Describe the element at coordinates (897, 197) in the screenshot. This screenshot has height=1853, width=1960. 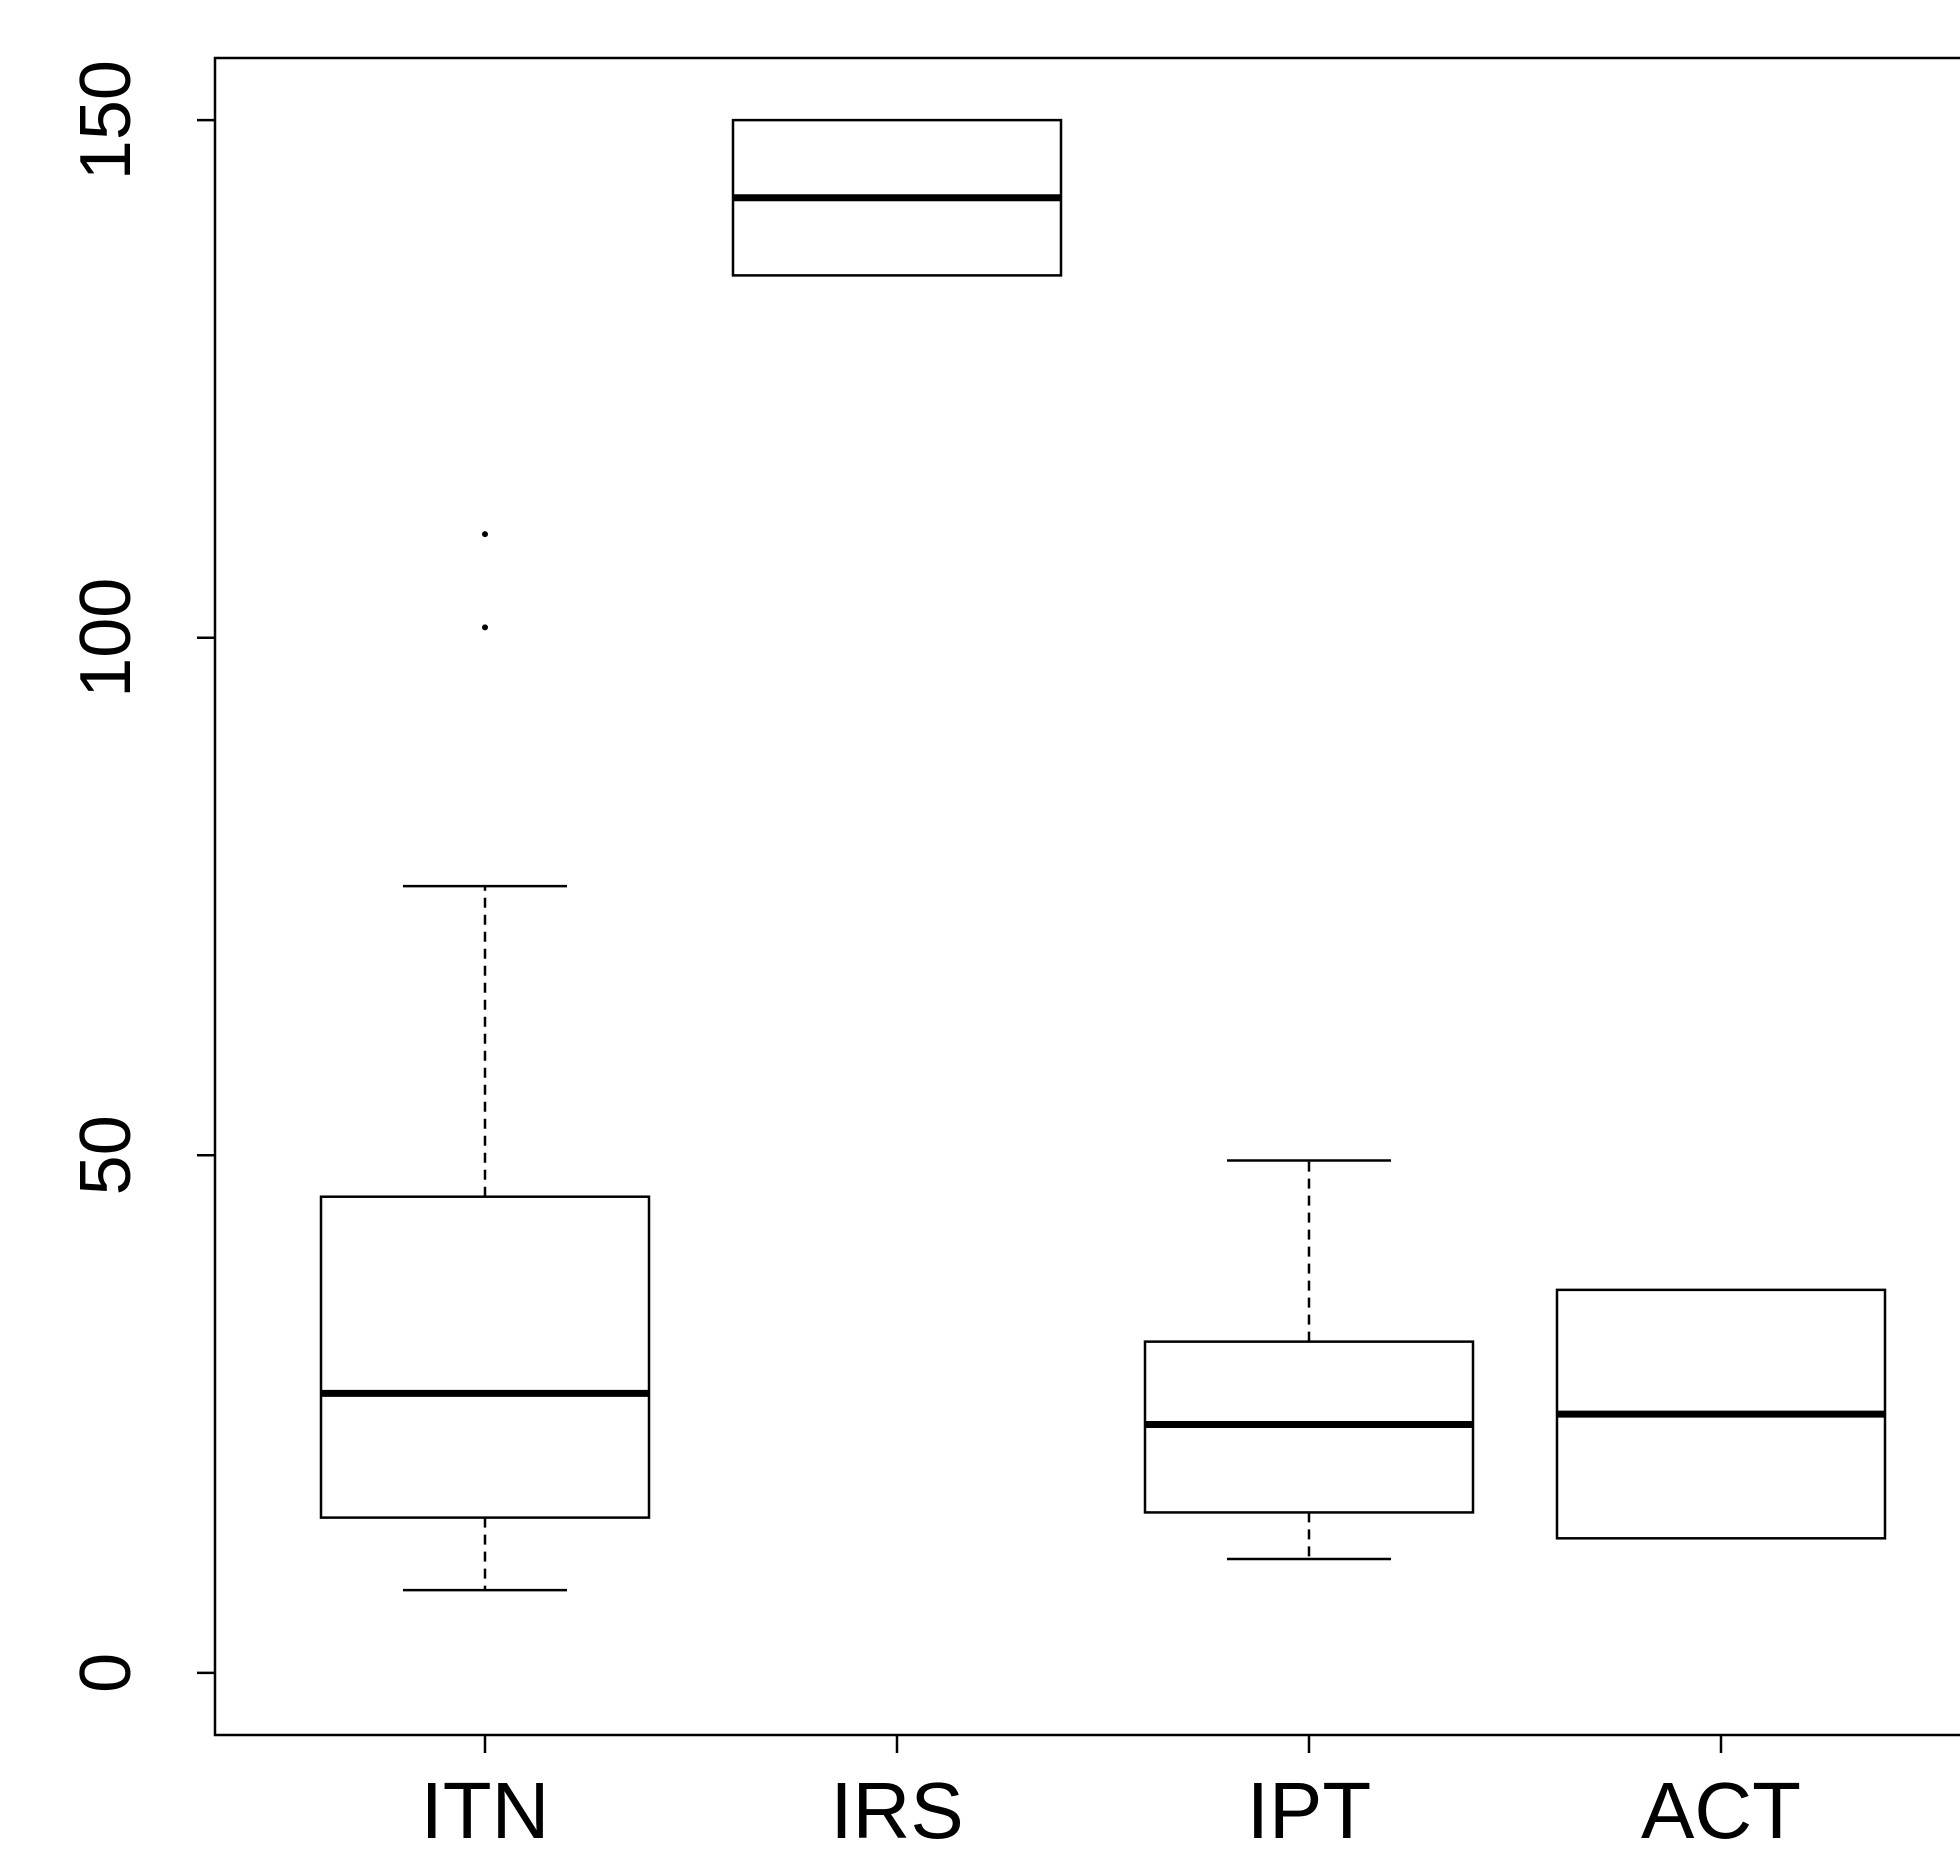
I see `box-irs` at that location.